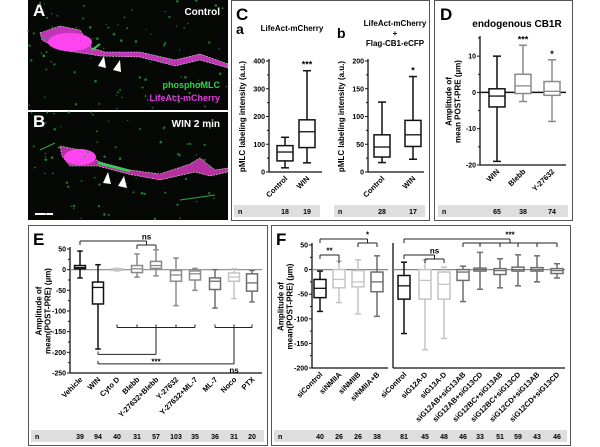 This screenshot has height=447, width=600. What do you see at coordinates (471, 166) in the screenshot?
I see `y-tick-label: -20` at bounding box center [471, 166].